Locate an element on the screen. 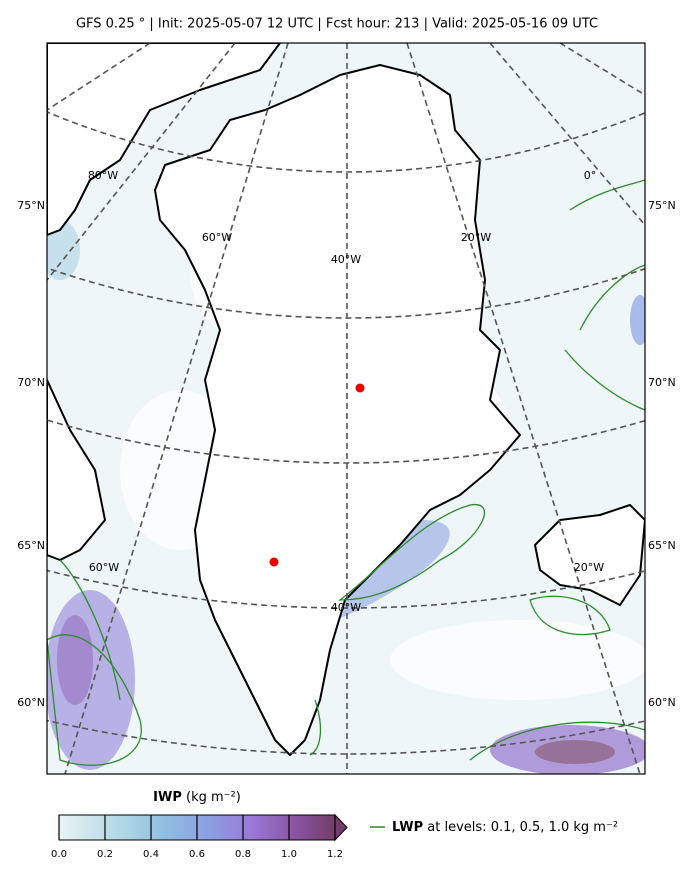 Image resolution: width=693 pixels, height=877 pixels. colorbar-title: IWP (kg m⁻²) is located at coordinates (197, 797).